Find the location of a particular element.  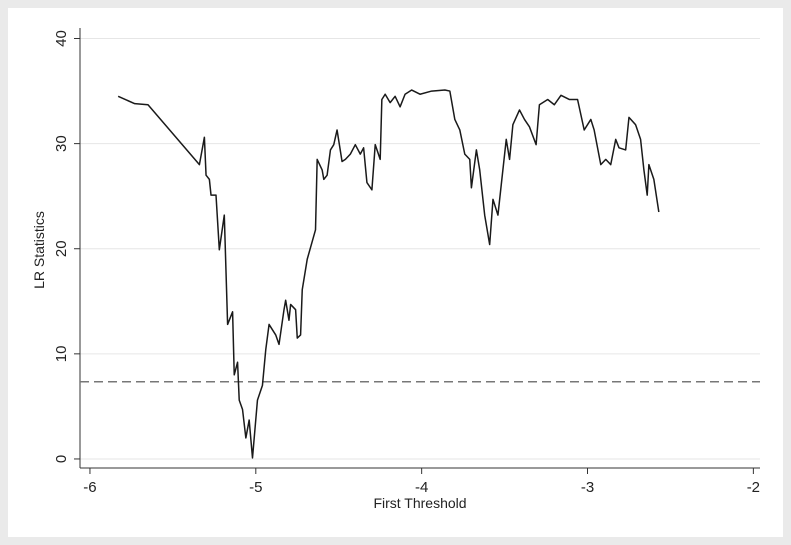

y-tick-label: 20 is located at coordinates (61, 248).